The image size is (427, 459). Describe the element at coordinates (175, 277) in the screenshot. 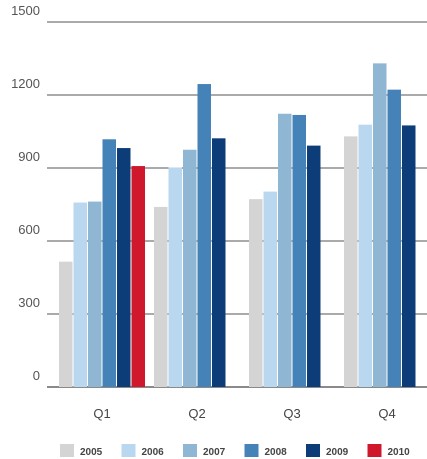

I see `bar-q2-2006` at that location.